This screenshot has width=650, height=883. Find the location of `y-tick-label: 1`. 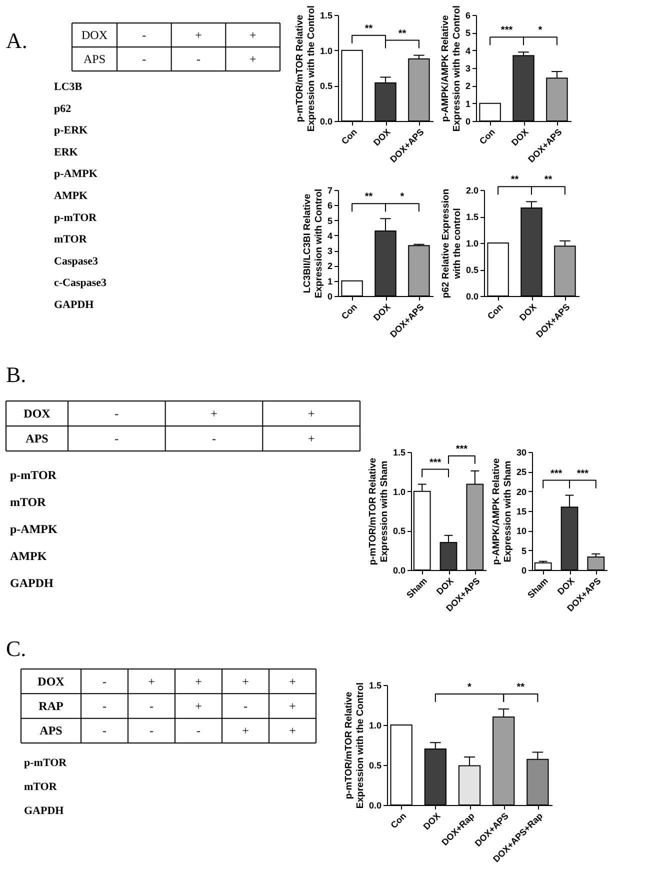

y-tick-label: 1 is located at coordinates (467, 103).